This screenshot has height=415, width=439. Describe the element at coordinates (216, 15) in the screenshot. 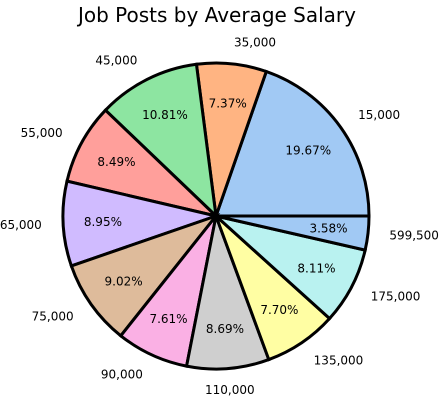

I see `chart-title: Job Posts by Average Salary` at that location.